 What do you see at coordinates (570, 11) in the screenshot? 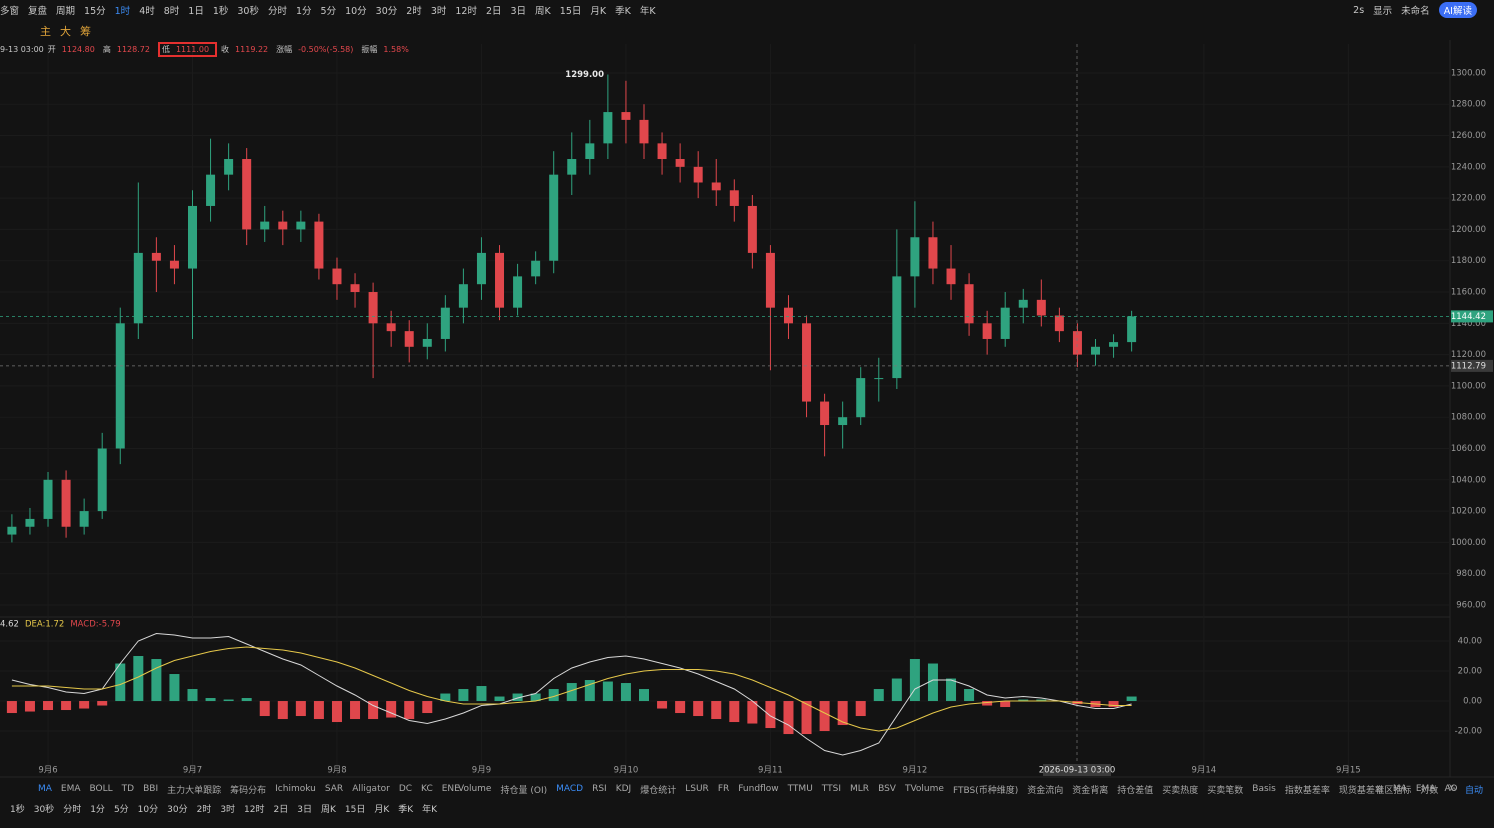
I see `toolbar-button: 15日` at bounding box center [570, 11].